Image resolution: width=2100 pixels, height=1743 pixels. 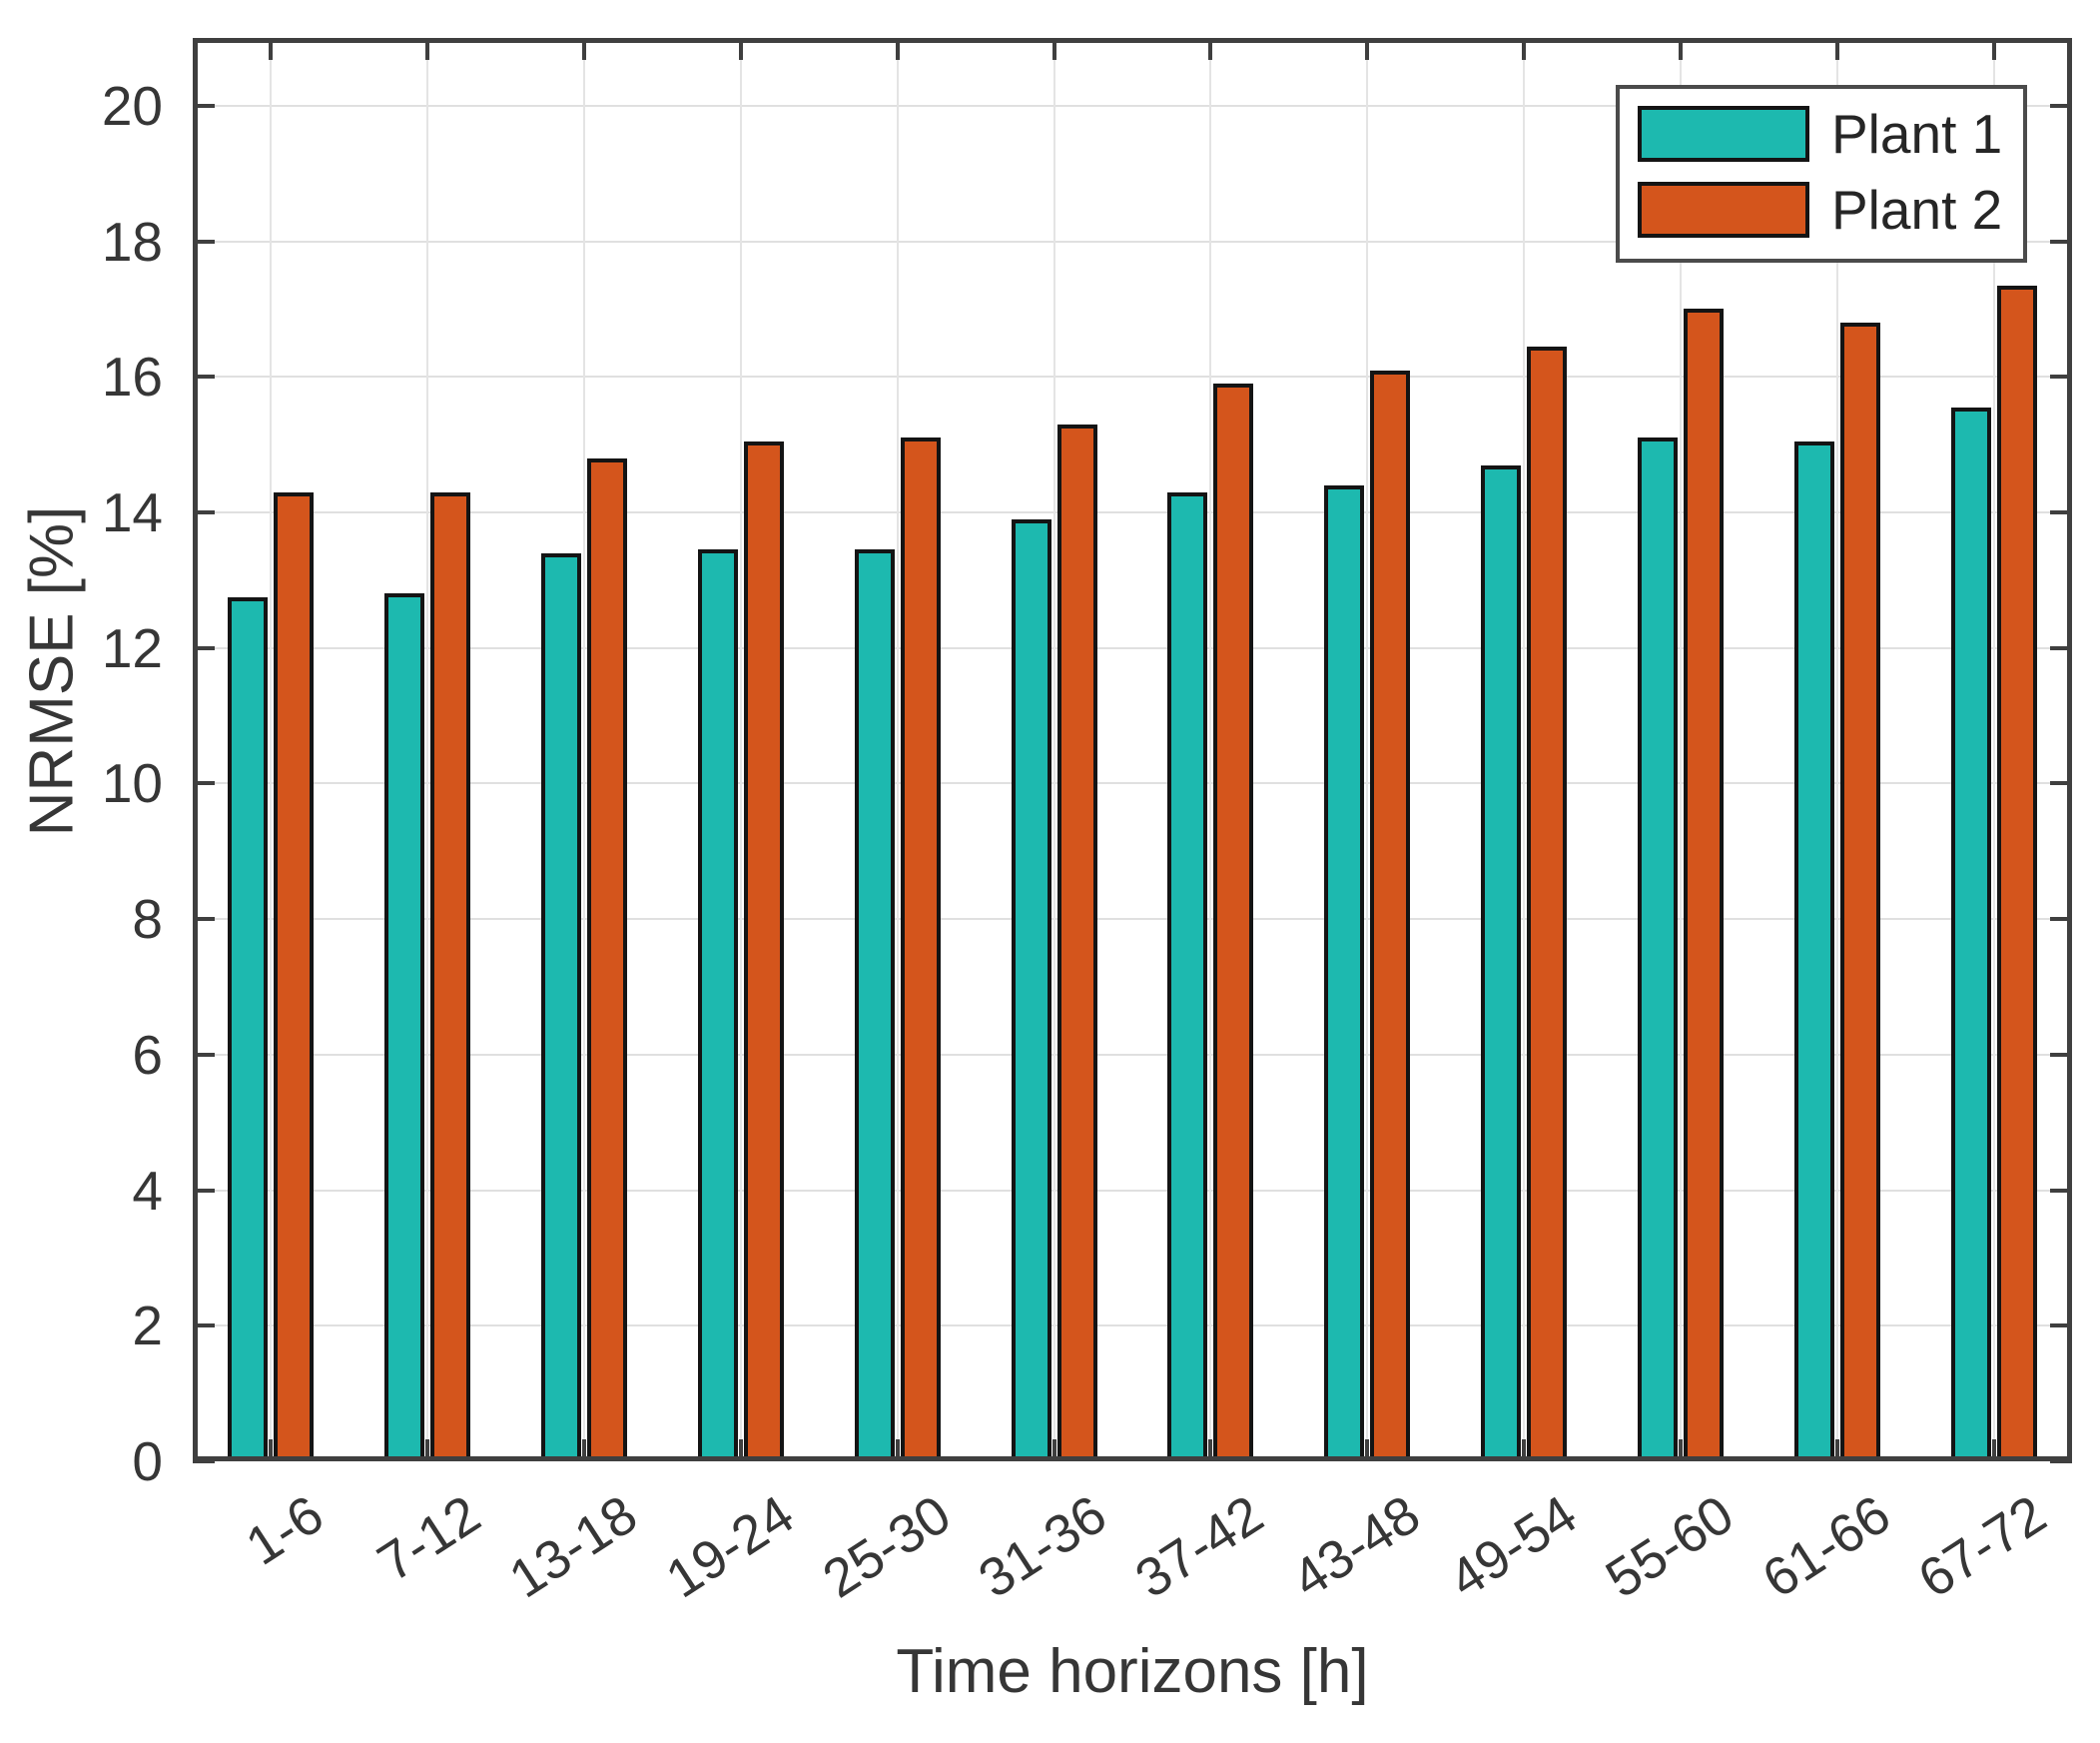 What do you see at coordinates (730, 1546) in the screenshot?
I see `x-tick-label: 19-24` at bounding box center [730, 1546].